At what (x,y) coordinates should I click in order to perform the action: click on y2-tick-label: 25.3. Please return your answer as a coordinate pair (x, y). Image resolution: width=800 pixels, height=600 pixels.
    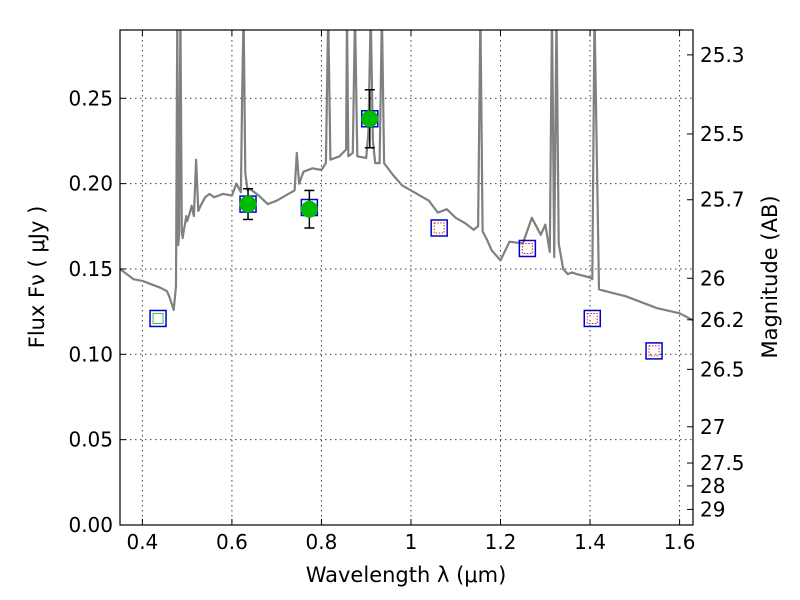
    Looking at the image, I should click on (722, 55).